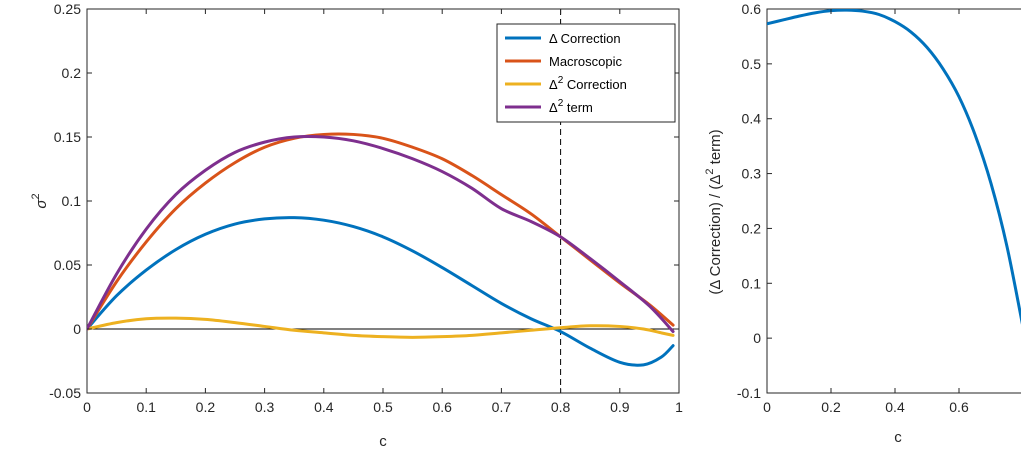 This screenshot has width=1021, height=453. What do you see at coordinates (757, 338) in the screenshot?
I see `right-y-tick-label: 0` at bounding box center [757, 338].